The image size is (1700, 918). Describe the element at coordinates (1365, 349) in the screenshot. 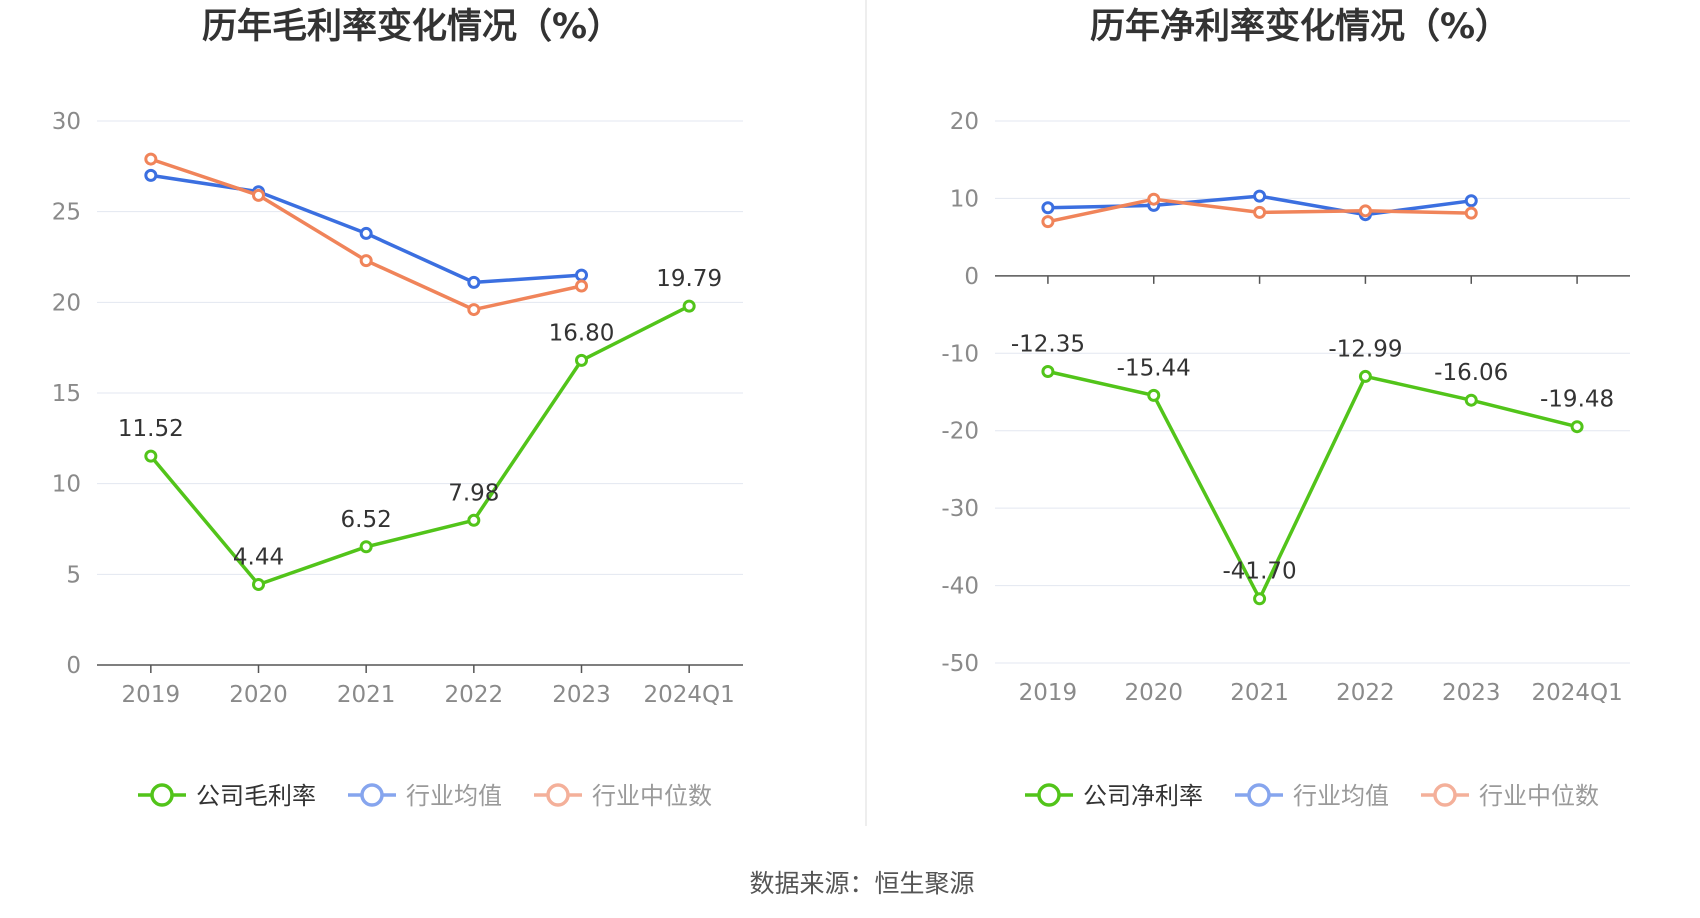

I see `data-label: -12.99` at that location.